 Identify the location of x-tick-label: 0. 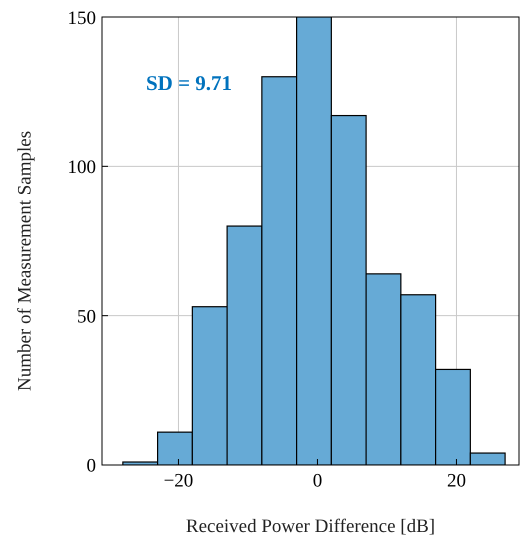
(317, 481).